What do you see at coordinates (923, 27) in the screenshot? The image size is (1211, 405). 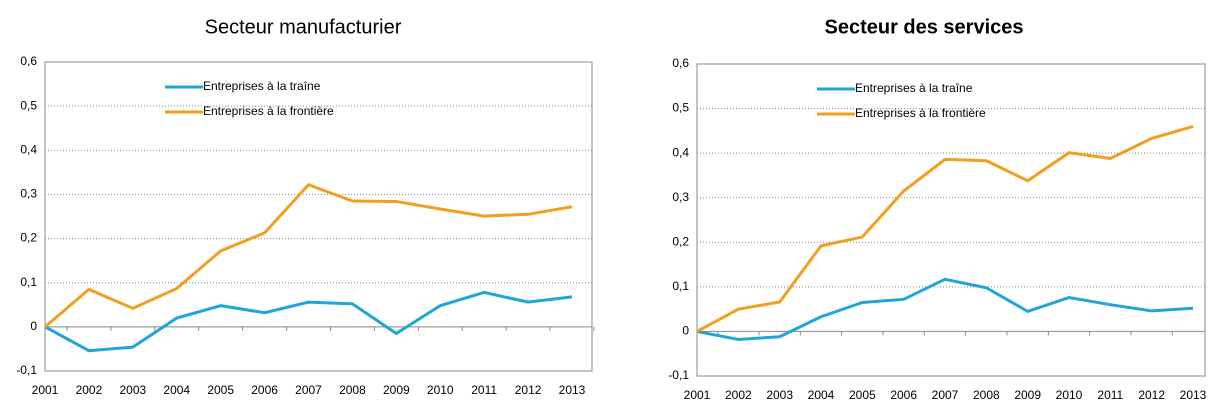 I see `chart-title: Secteur des services` at bounding box center [923, 27].